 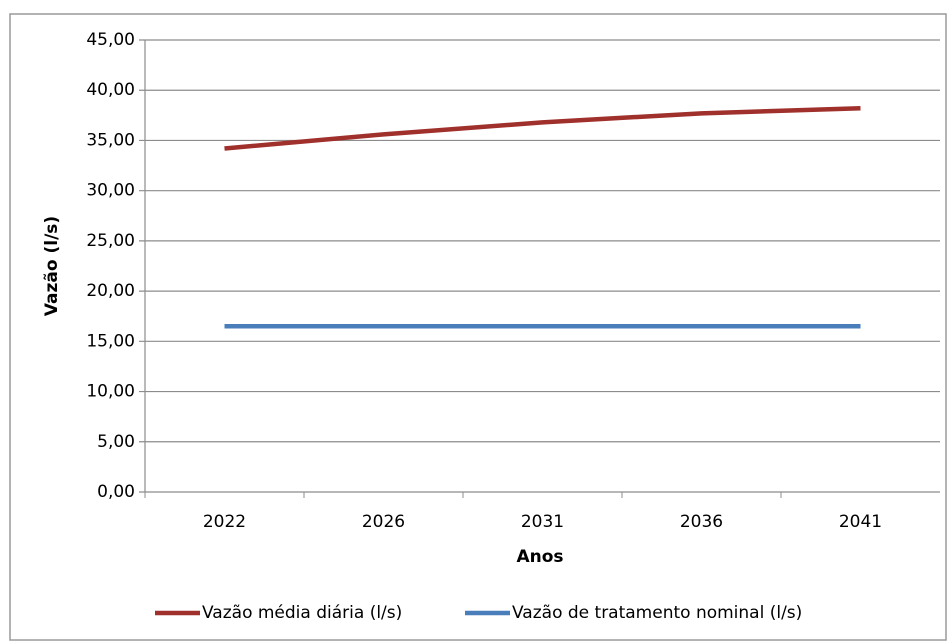 What do you see at coordinates (860, 522) in the screenshot?
I see `x-tick-label: 2041` at bounding box center [860, 522].